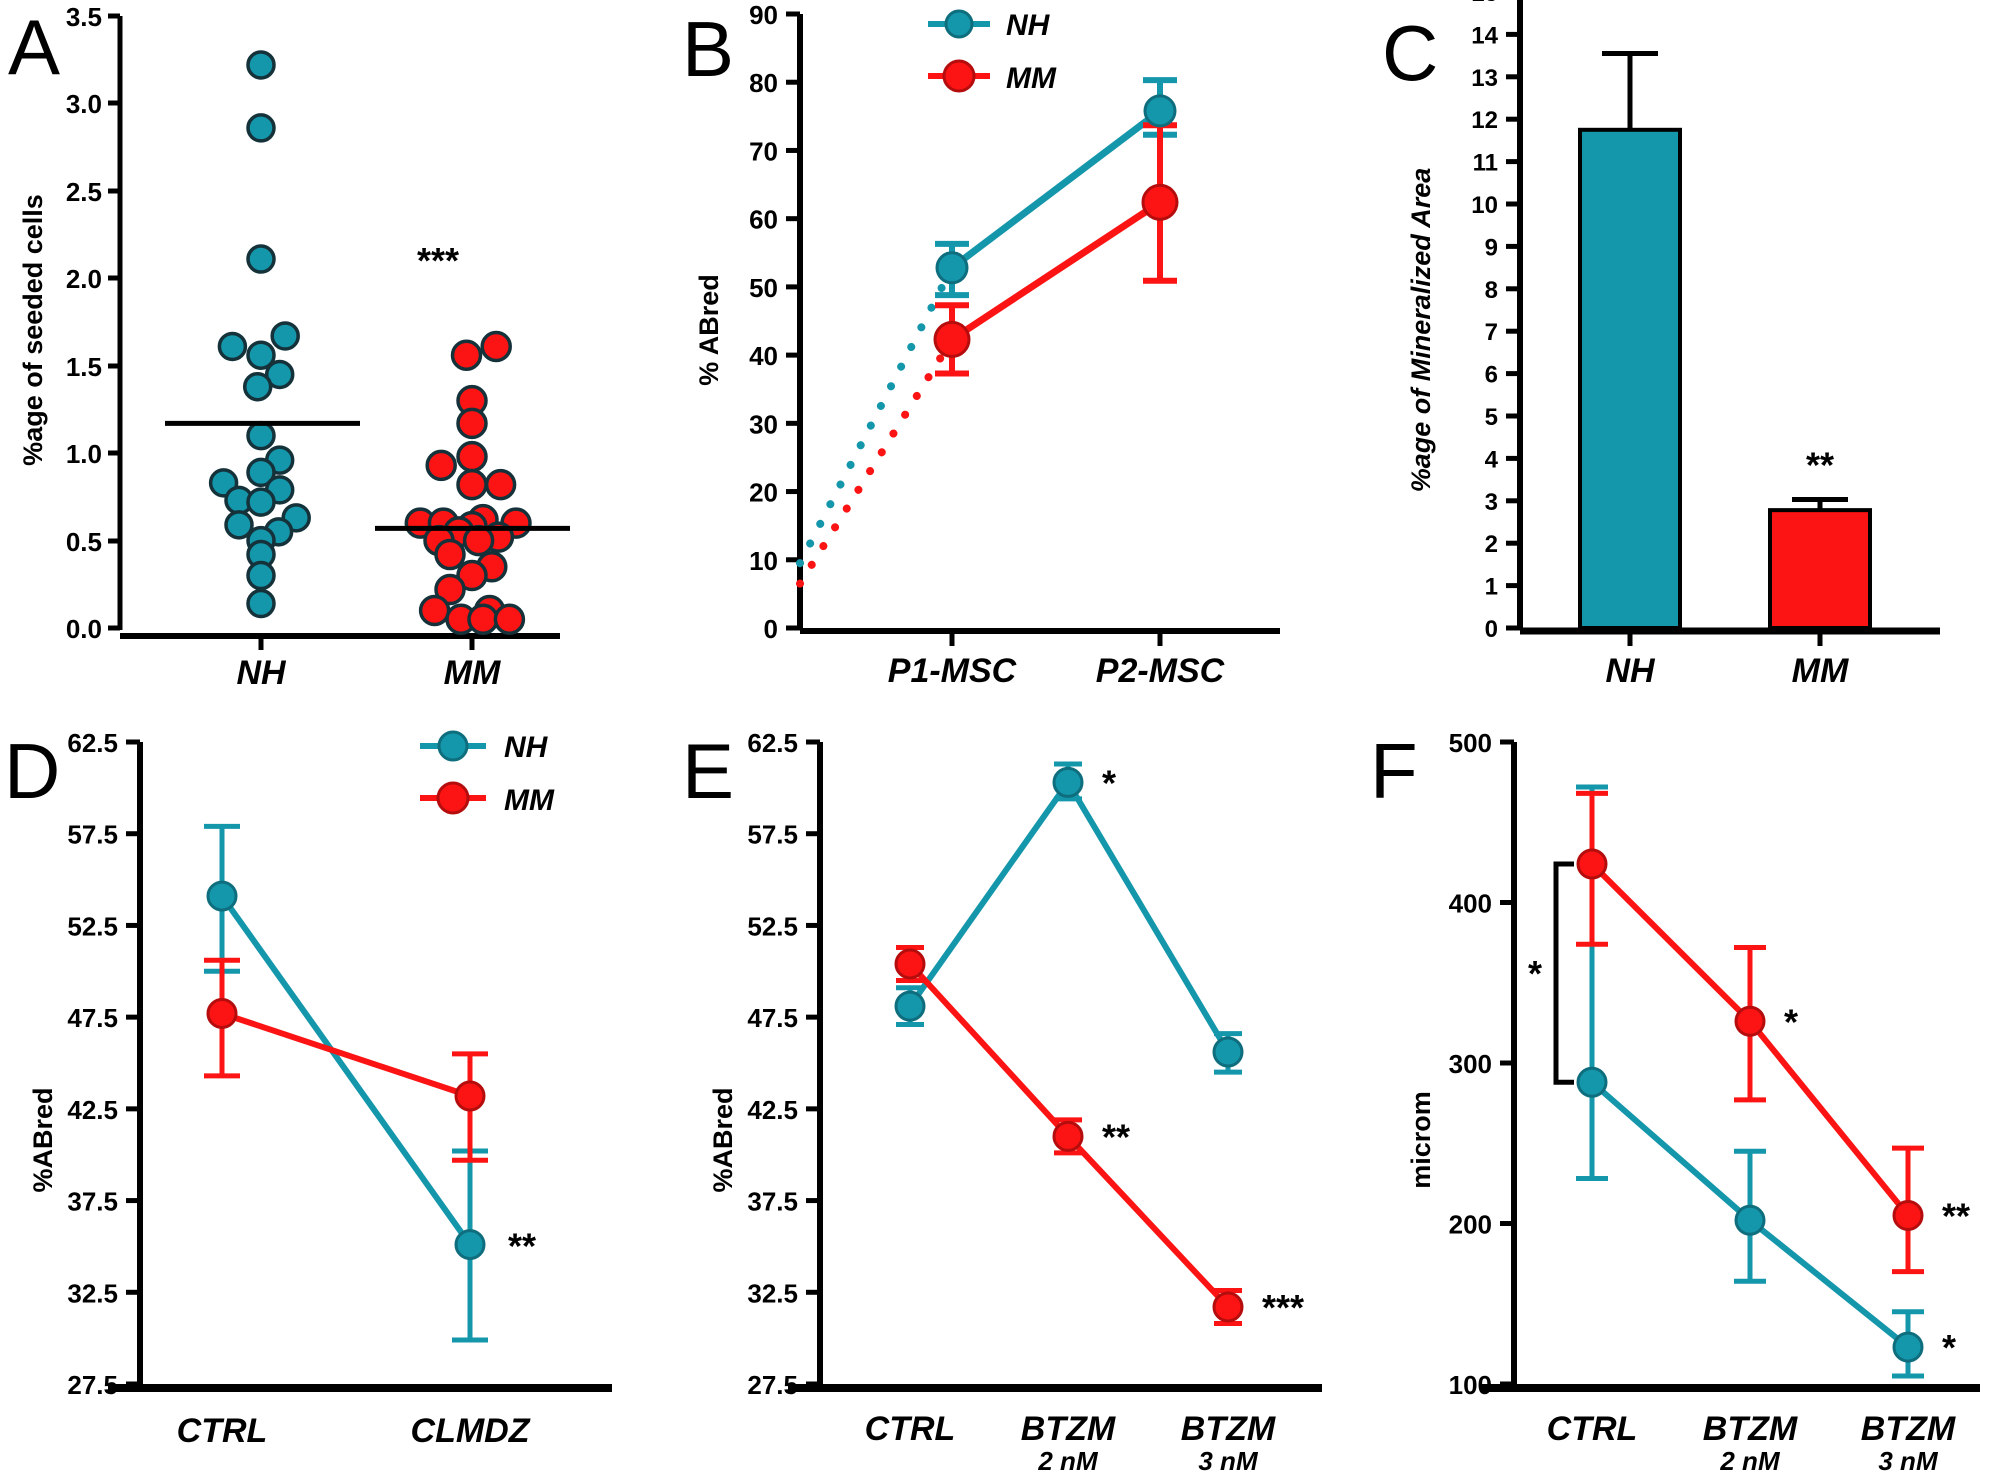 The image size is (2000, 1471). I want to click on axis-tick-label: 11, so click(1485, 163).